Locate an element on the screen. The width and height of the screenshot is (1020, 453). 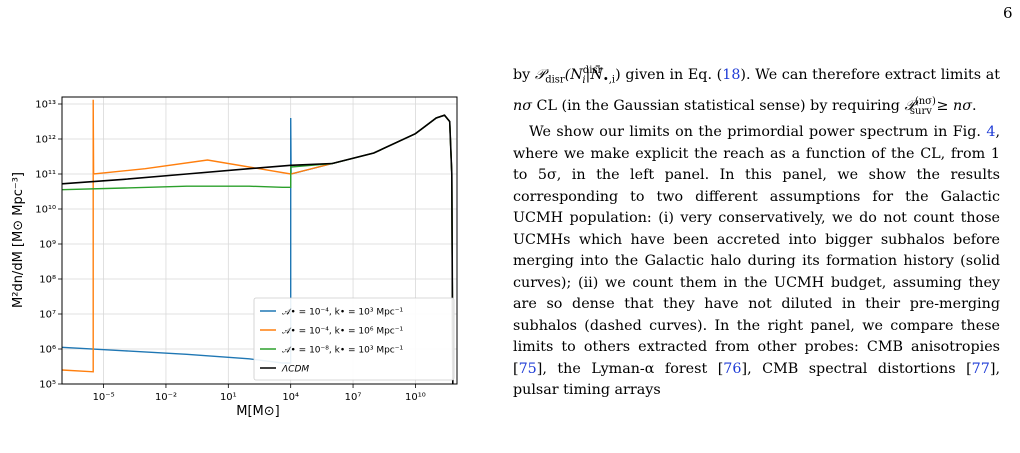
x-tick-label: 10⁴ is located at coordinates (290, 397).